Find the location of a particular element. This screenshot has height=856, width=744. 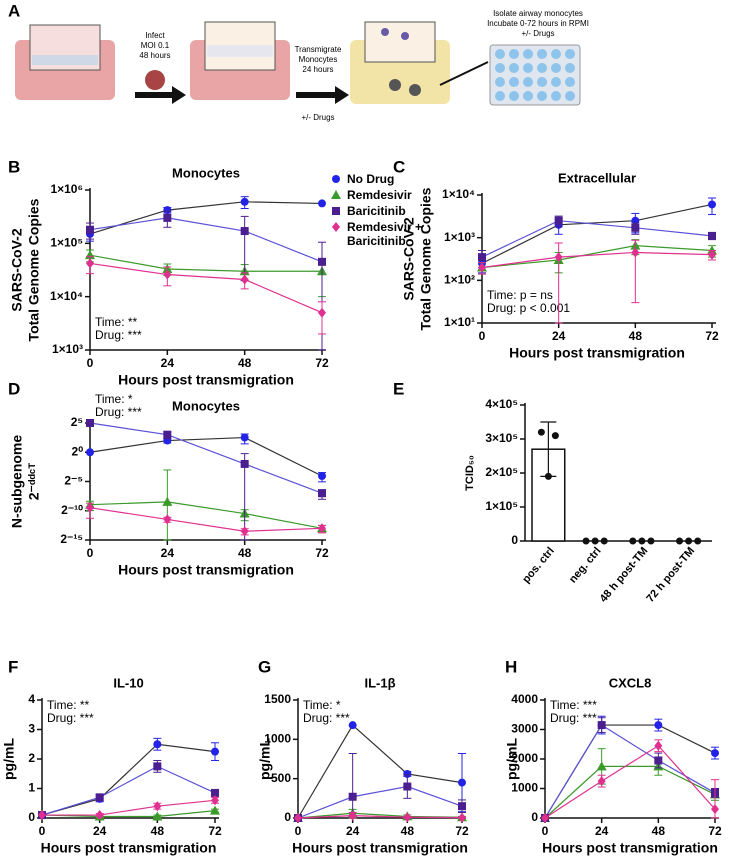

annotation: Time: p = ns is located at coordinates (520, 295).